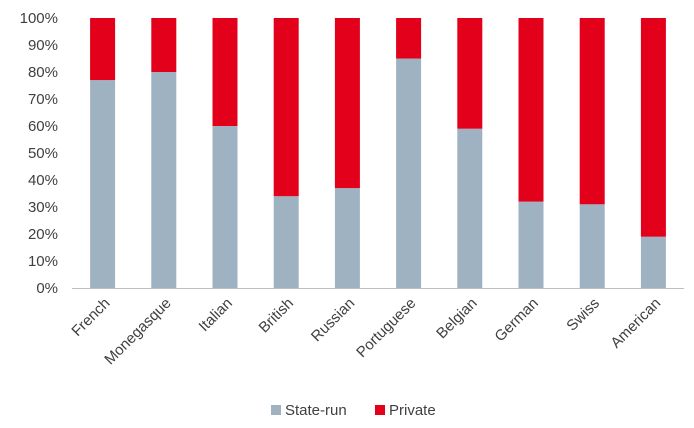 This screenshot has height=428, width=694. I want to click on y-tick-label: 10%, so click(43, 261).